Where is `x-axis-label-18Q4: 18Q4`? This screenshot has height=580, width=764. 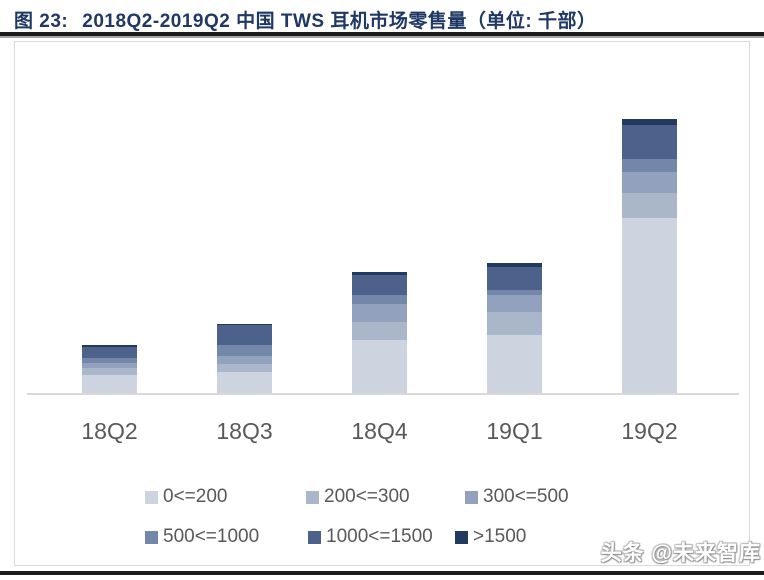
x-axis-label-18Q4: 18Q4 is located at coordinates (379, 431).